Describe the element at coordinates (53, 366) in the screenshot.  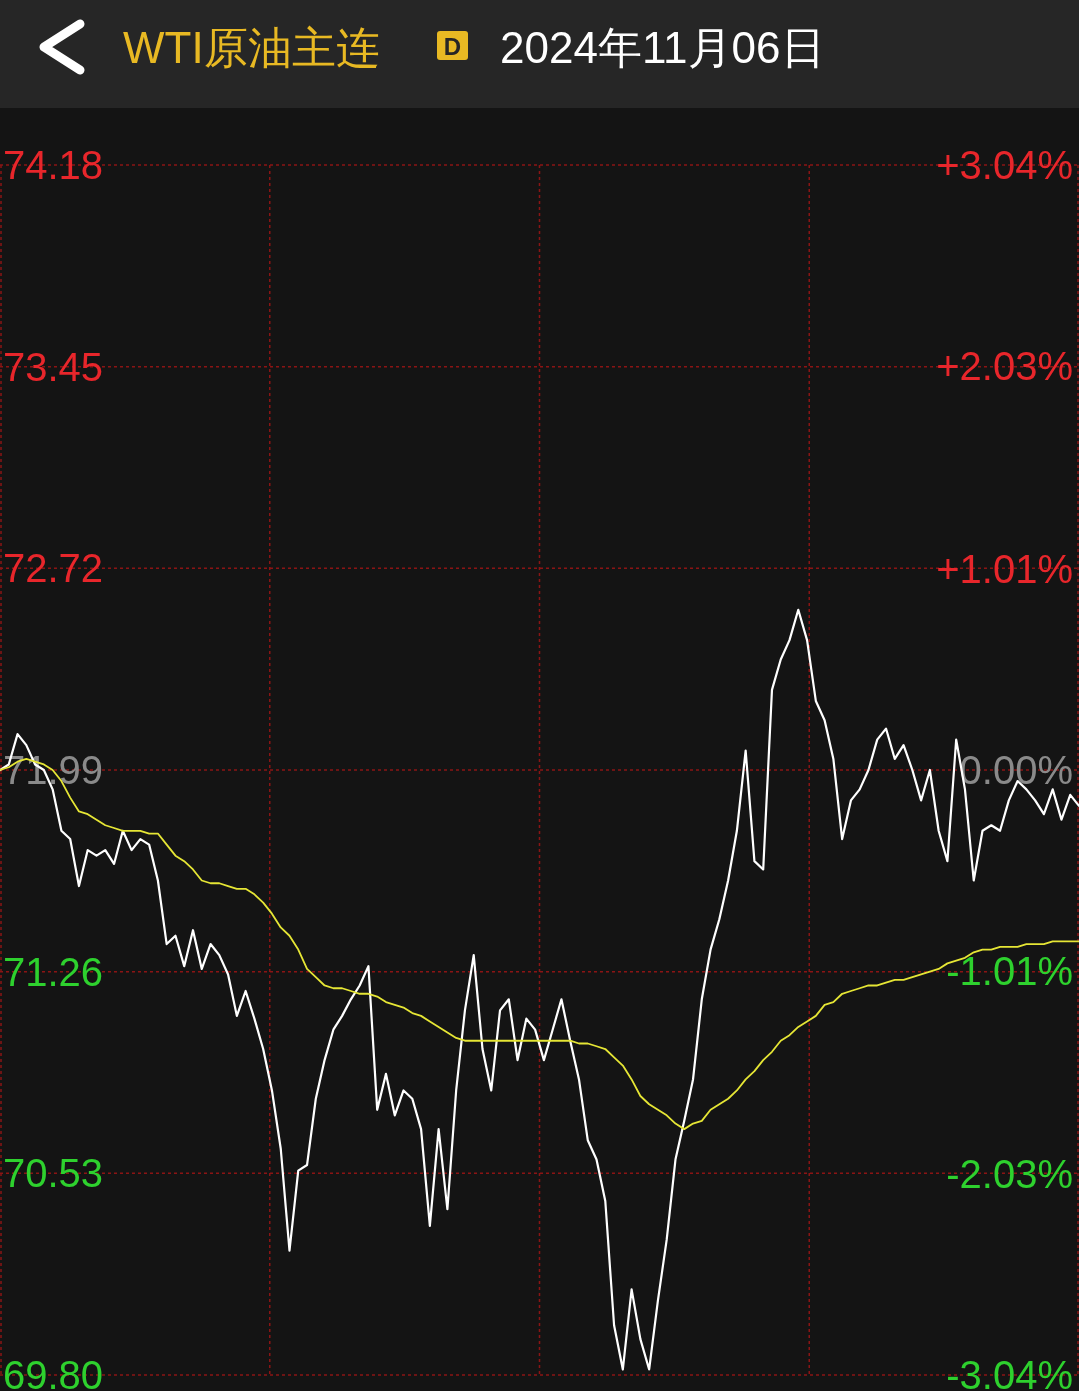
I see `y-tick-label: 73.45` at that location.